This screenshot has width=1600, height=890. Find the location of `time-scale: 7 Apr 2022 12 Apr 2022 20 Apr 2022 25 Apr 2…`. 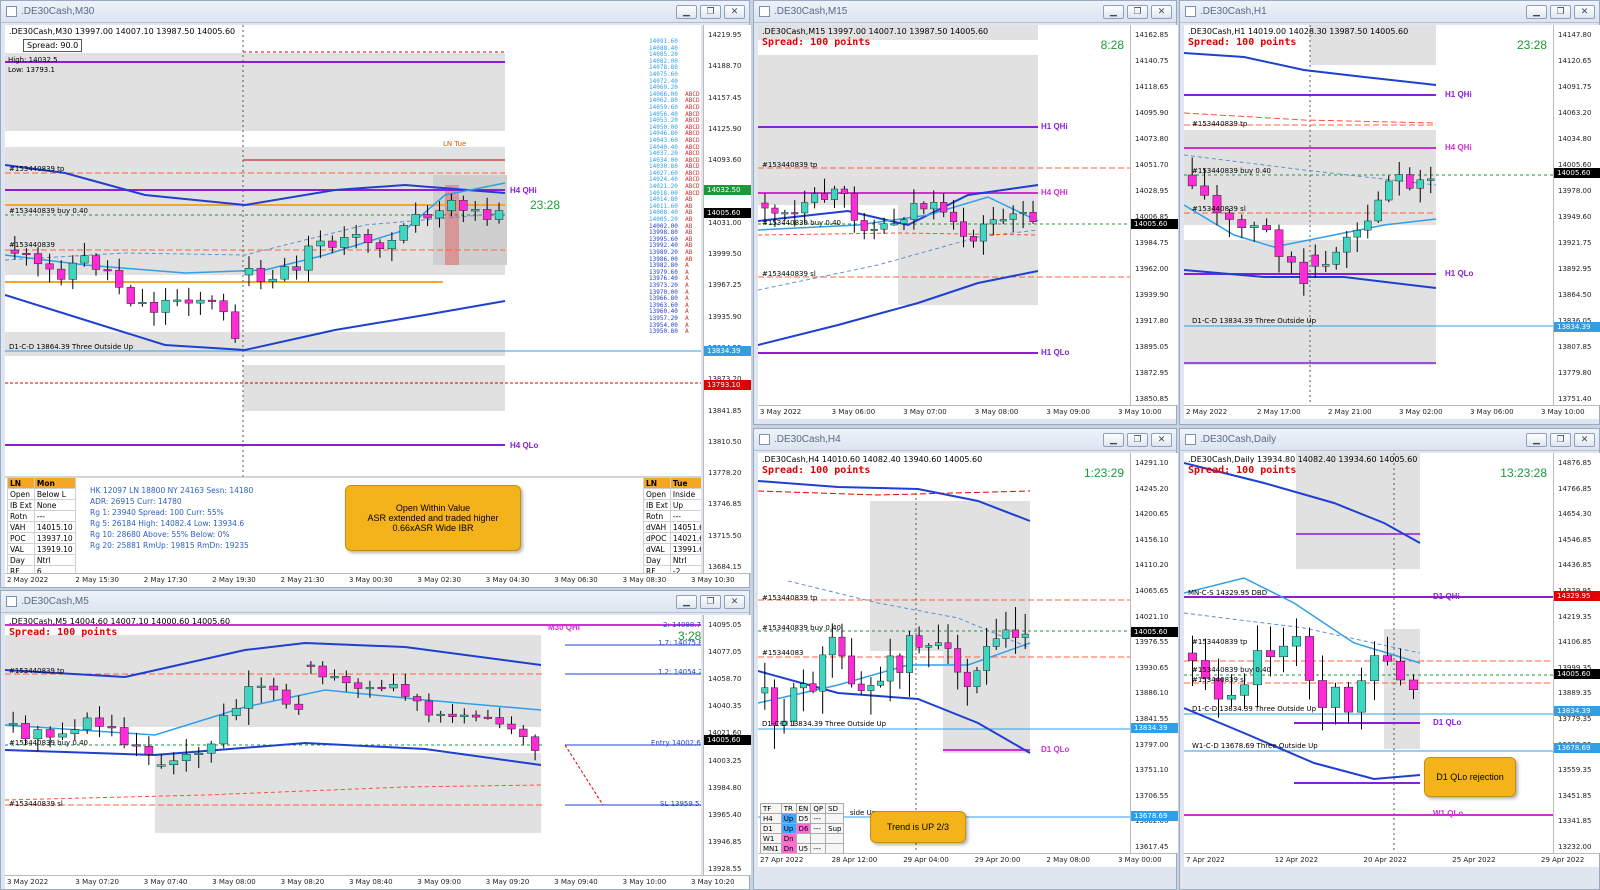

time-scale: 7 Apr 2022 12 Apr 2022 20 Apr 2022 25 Apr 2… is located at coordinates (1391, 860).